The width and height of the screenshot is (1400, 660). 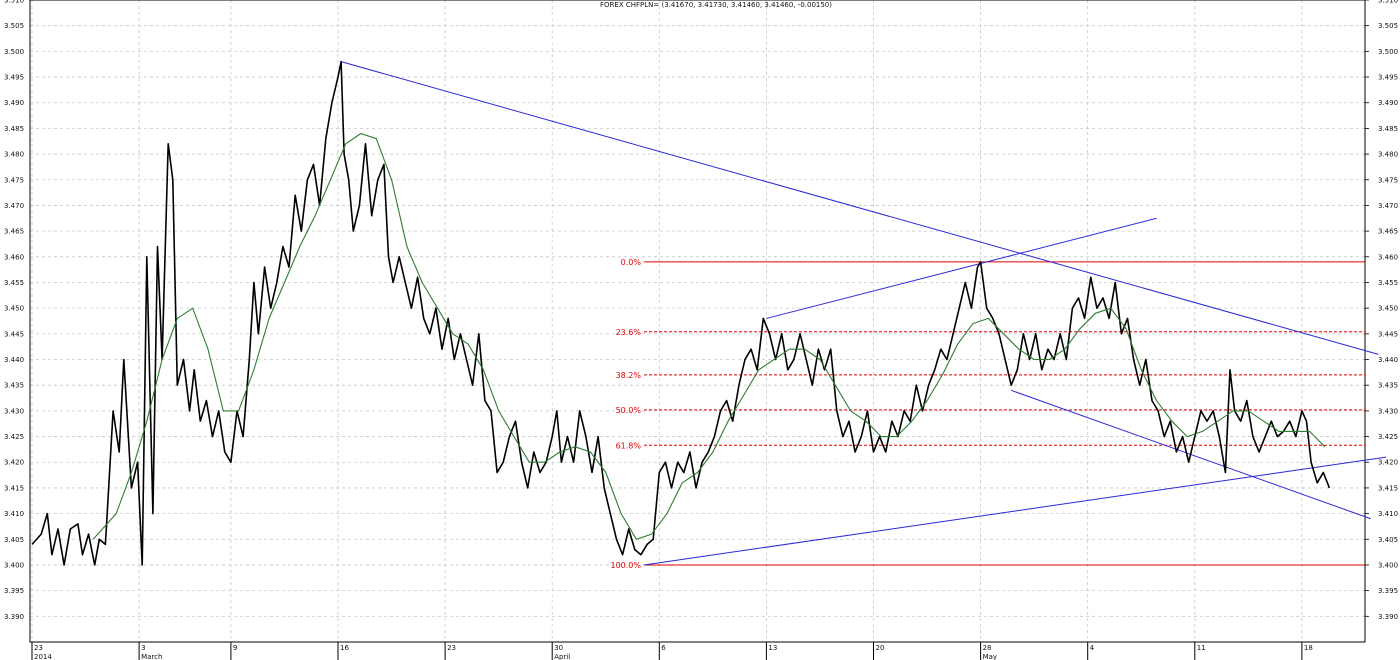 I want to click on y-tick-label-right: 3.415, so click(x=1388, y=488).